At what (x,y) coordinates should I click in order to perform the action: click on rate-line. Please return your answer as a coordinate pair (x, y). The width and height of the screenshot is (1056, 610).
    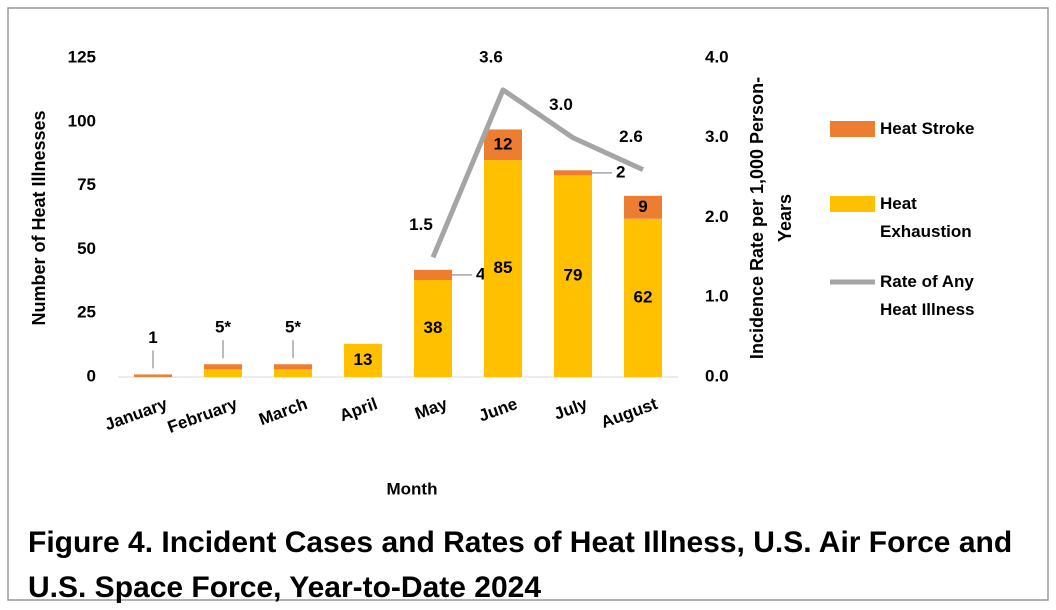
    Looking at the image, I should click on (537, 173).